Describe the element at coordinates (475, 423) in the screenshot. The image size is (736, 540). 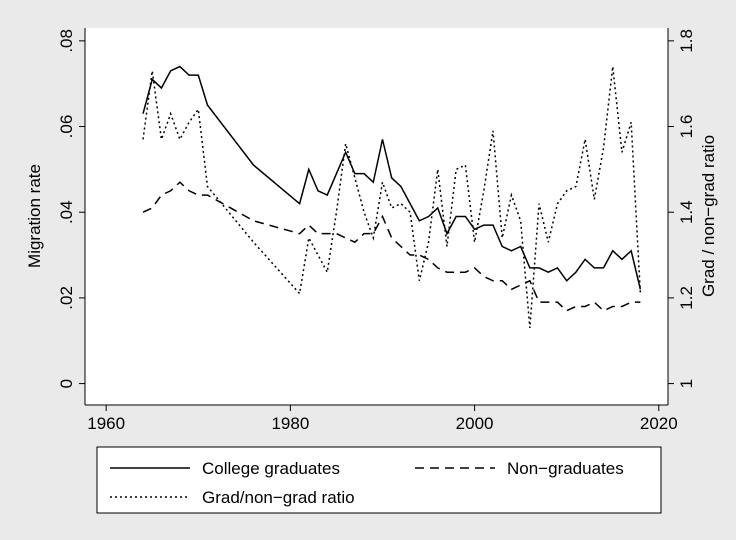
I see `x-tick-label: 2000` at that location.